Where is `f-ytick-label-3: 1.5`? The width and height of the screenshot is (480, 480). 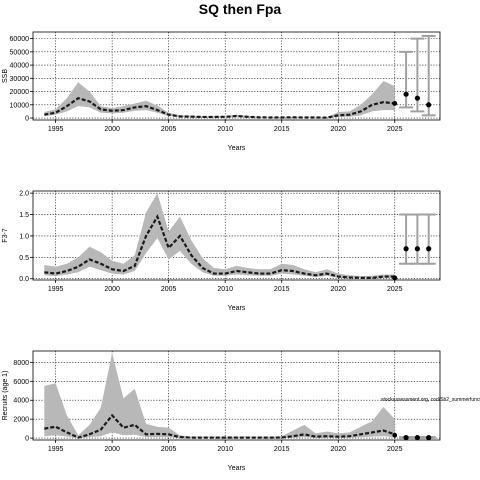
f-ytick-label-3: 1.5 is located at coordinates (24, 215).